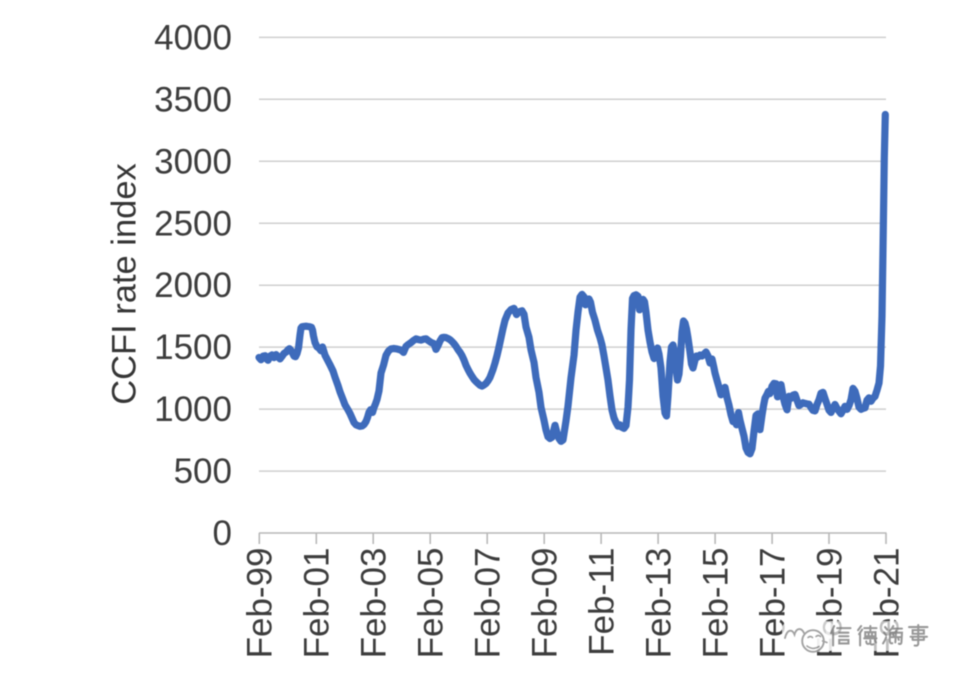 The height and width of the screenshot is (680, 960). What do you see at coordinates (193, 409) in the screenshot?
I see `svg-text: 1000` at bounding box center [193, 409].